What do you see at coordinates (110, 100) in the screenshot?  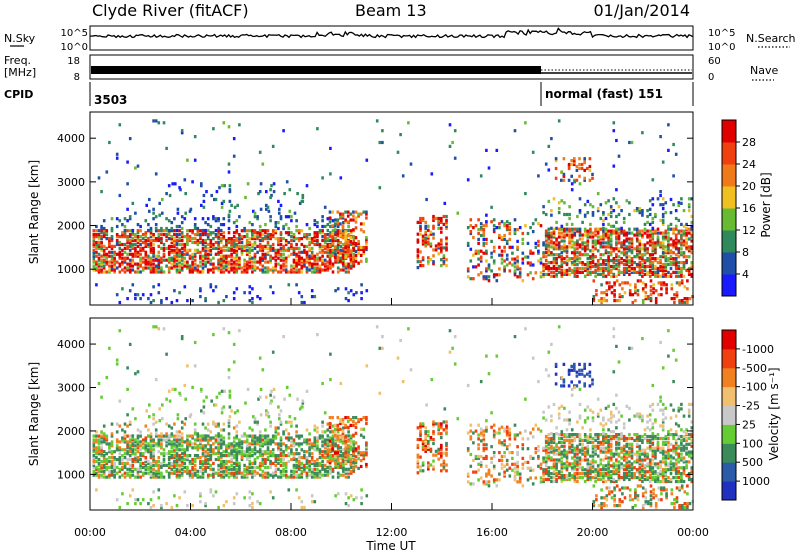 I see `cpid-segment-1: 3503` at bounding box center [110, 100].